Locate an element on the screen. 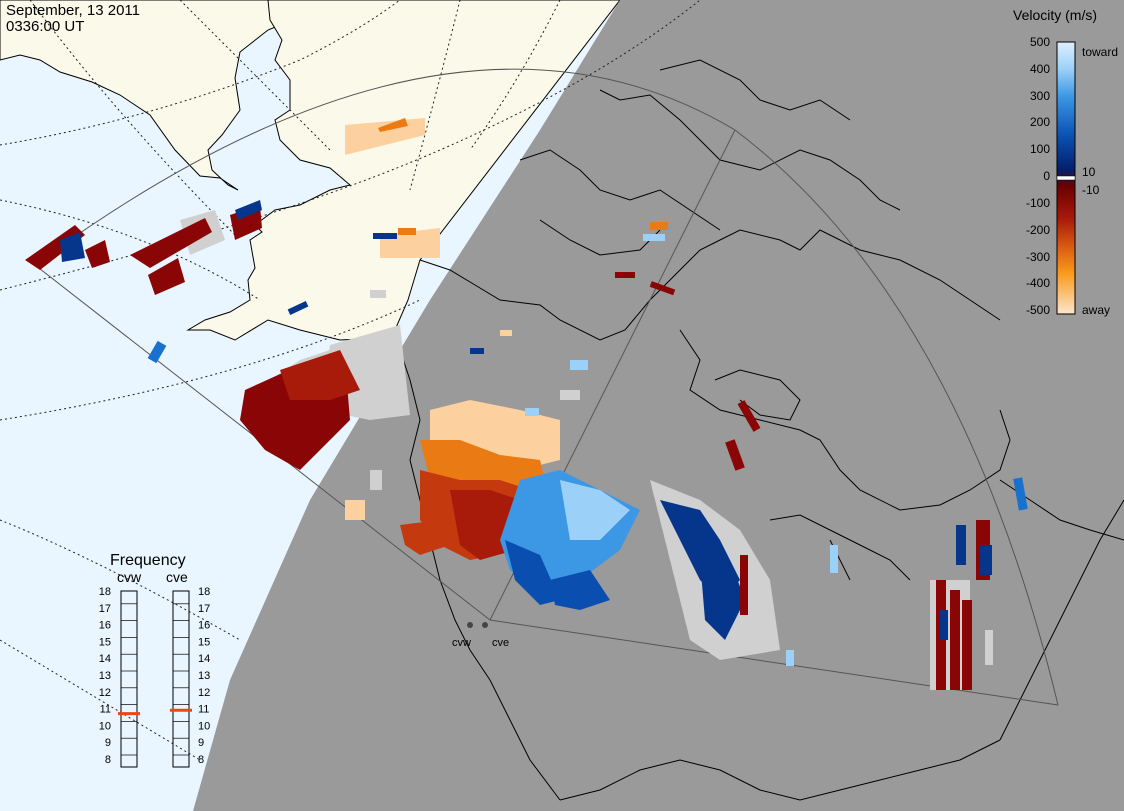 The image size is (1124, 811). frequency-bar-cvw is located at coordinates (129, 679).